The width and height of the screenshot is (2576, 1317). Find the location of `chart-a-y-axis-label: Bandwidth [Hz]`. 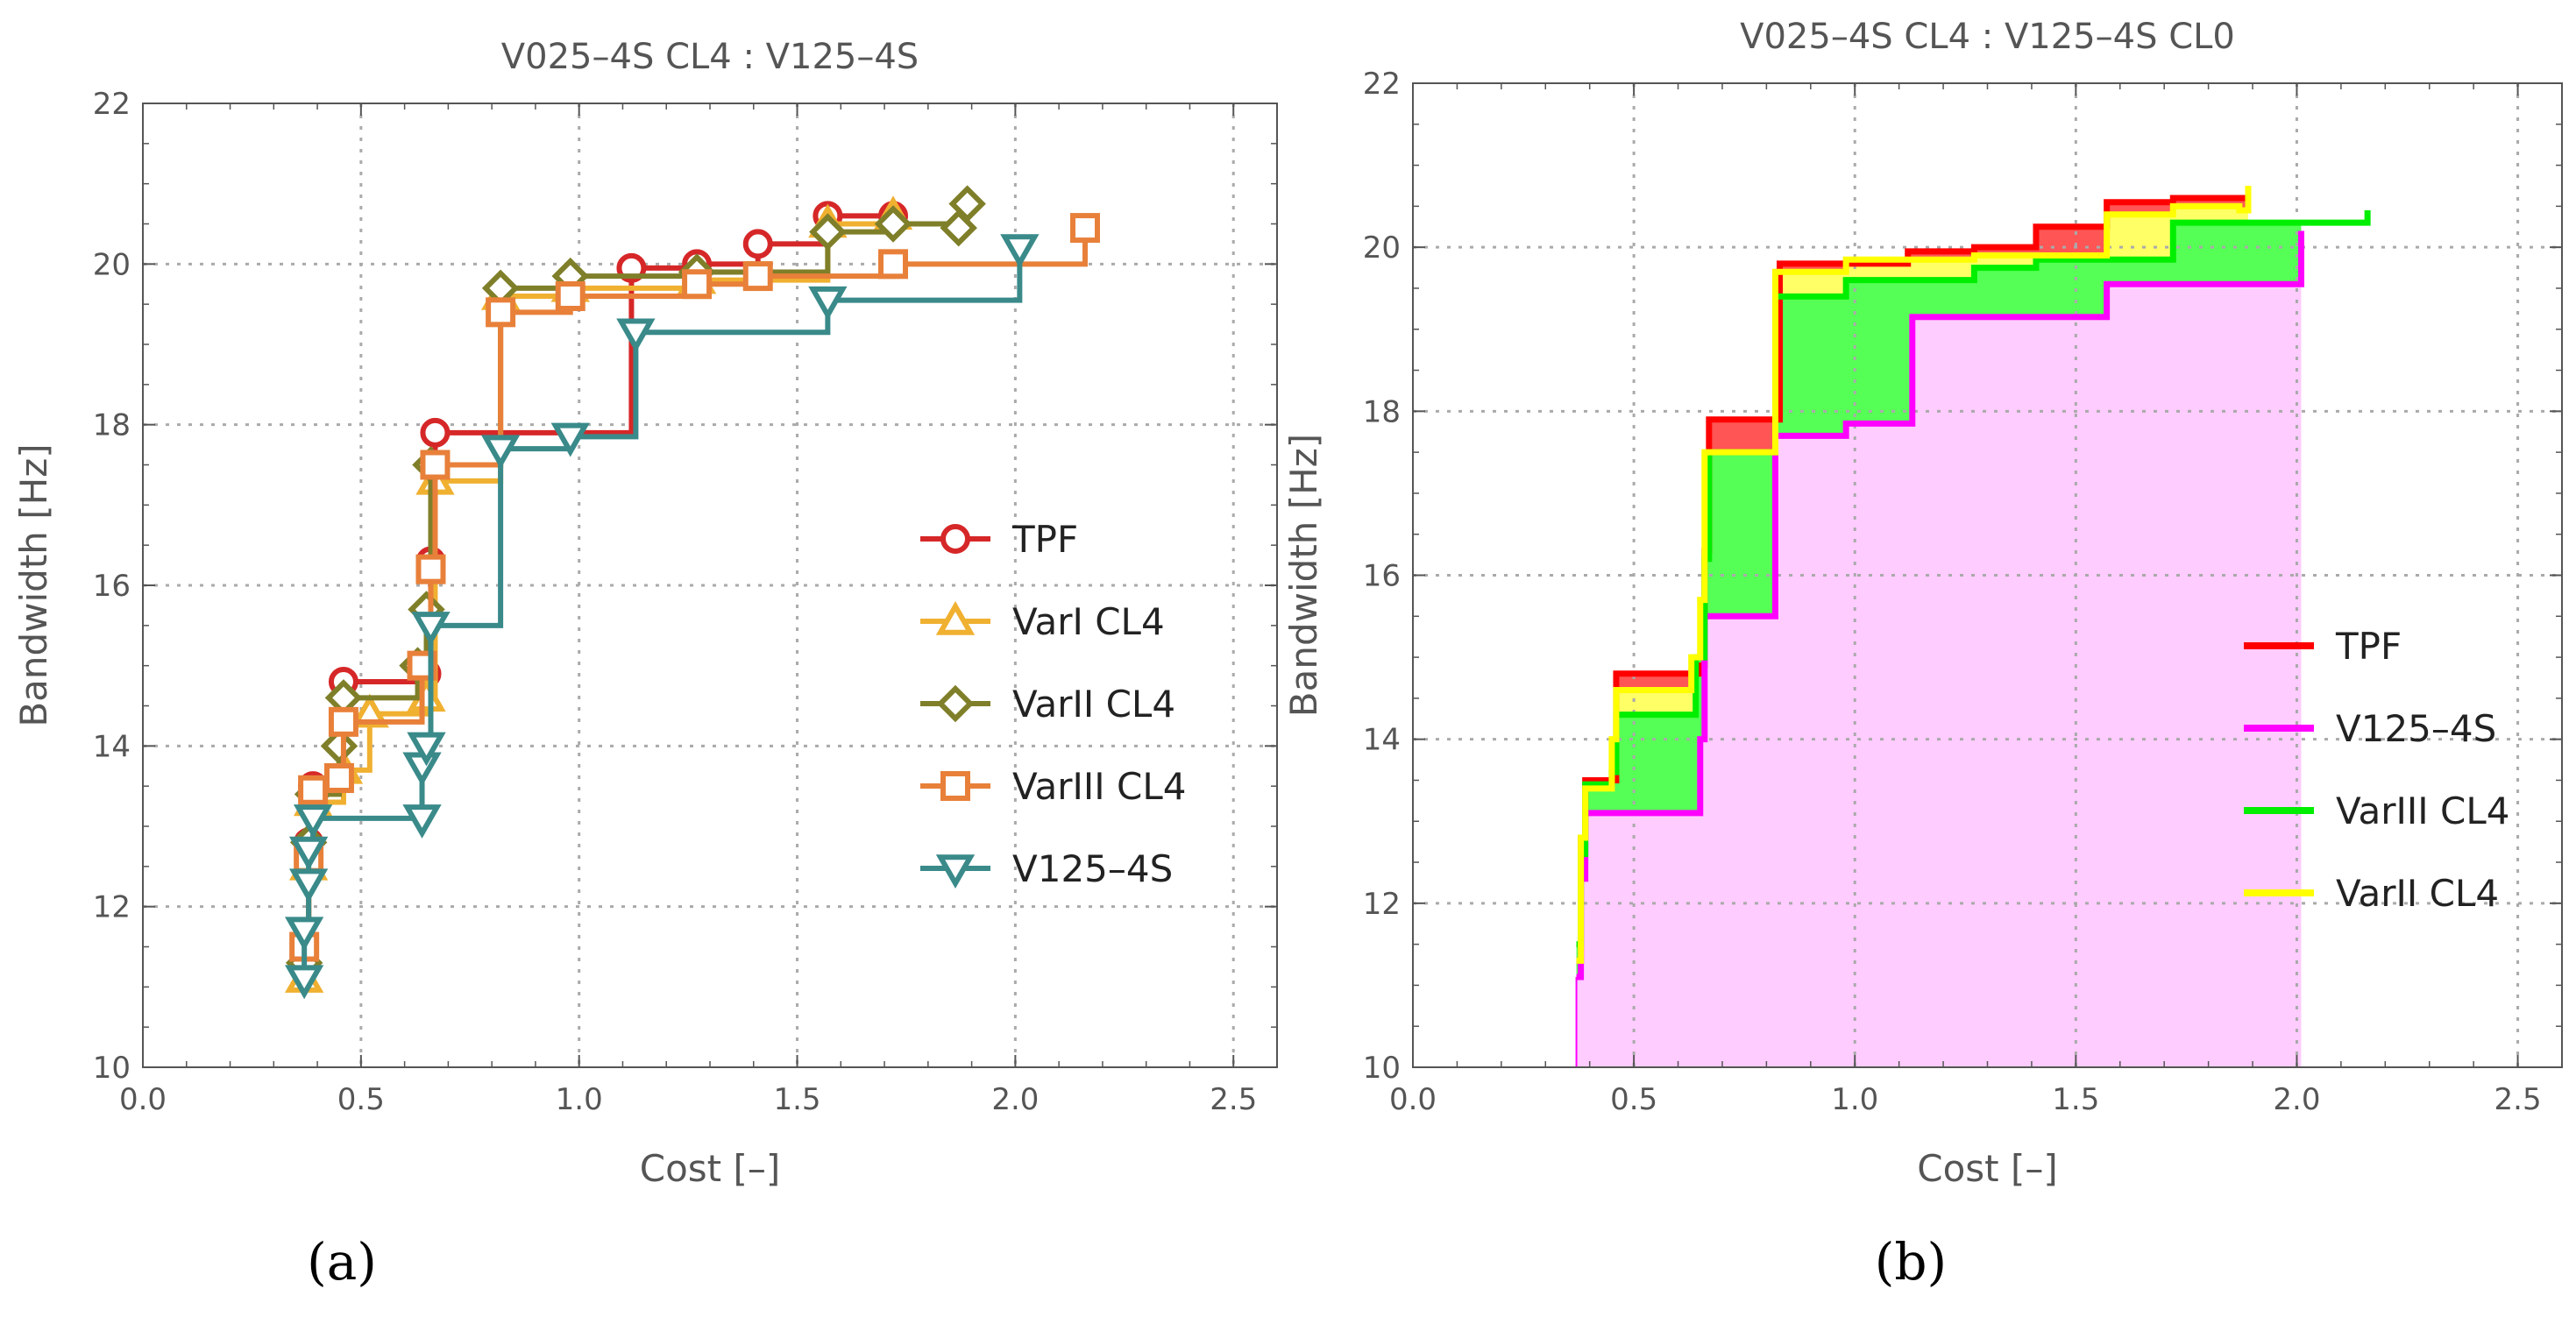

chart-a-y-axis-label: Bandwidth [Hz] is located at coordinates (33, 584).